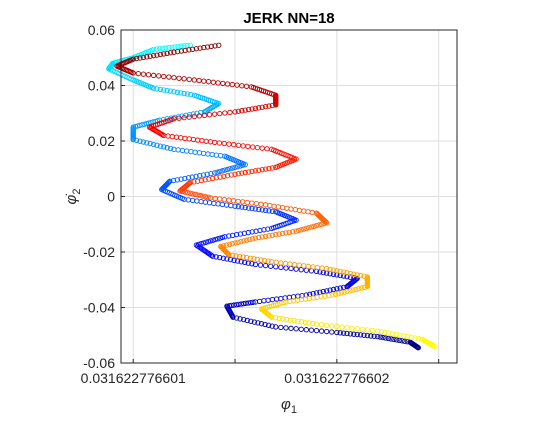 The height and width of the screenshot is (425, 560). I want to click on x-tick-label: 0.031622776601, so click(133, 378).